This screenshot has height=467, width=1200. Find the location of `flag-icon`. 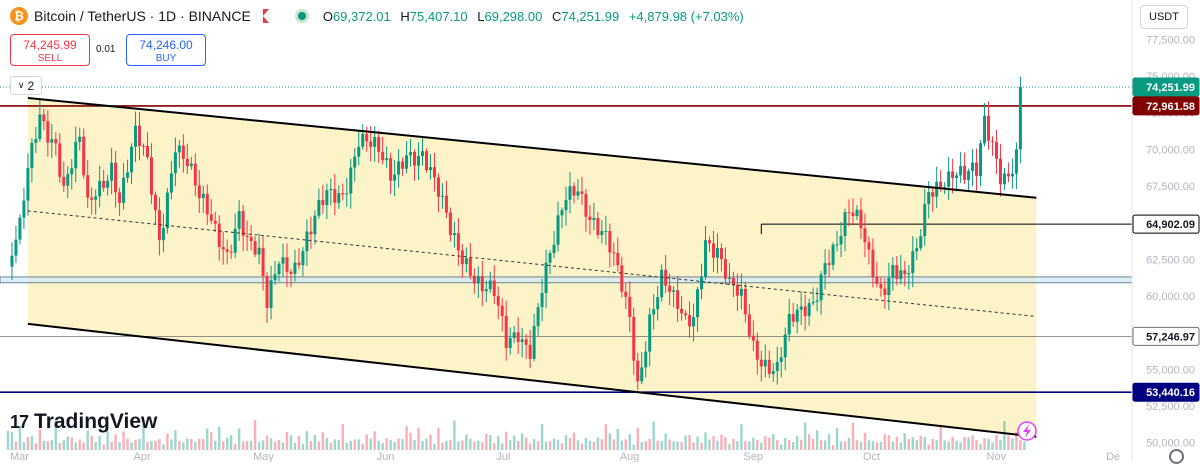

flag-icon is located at coordinates (265, 16).